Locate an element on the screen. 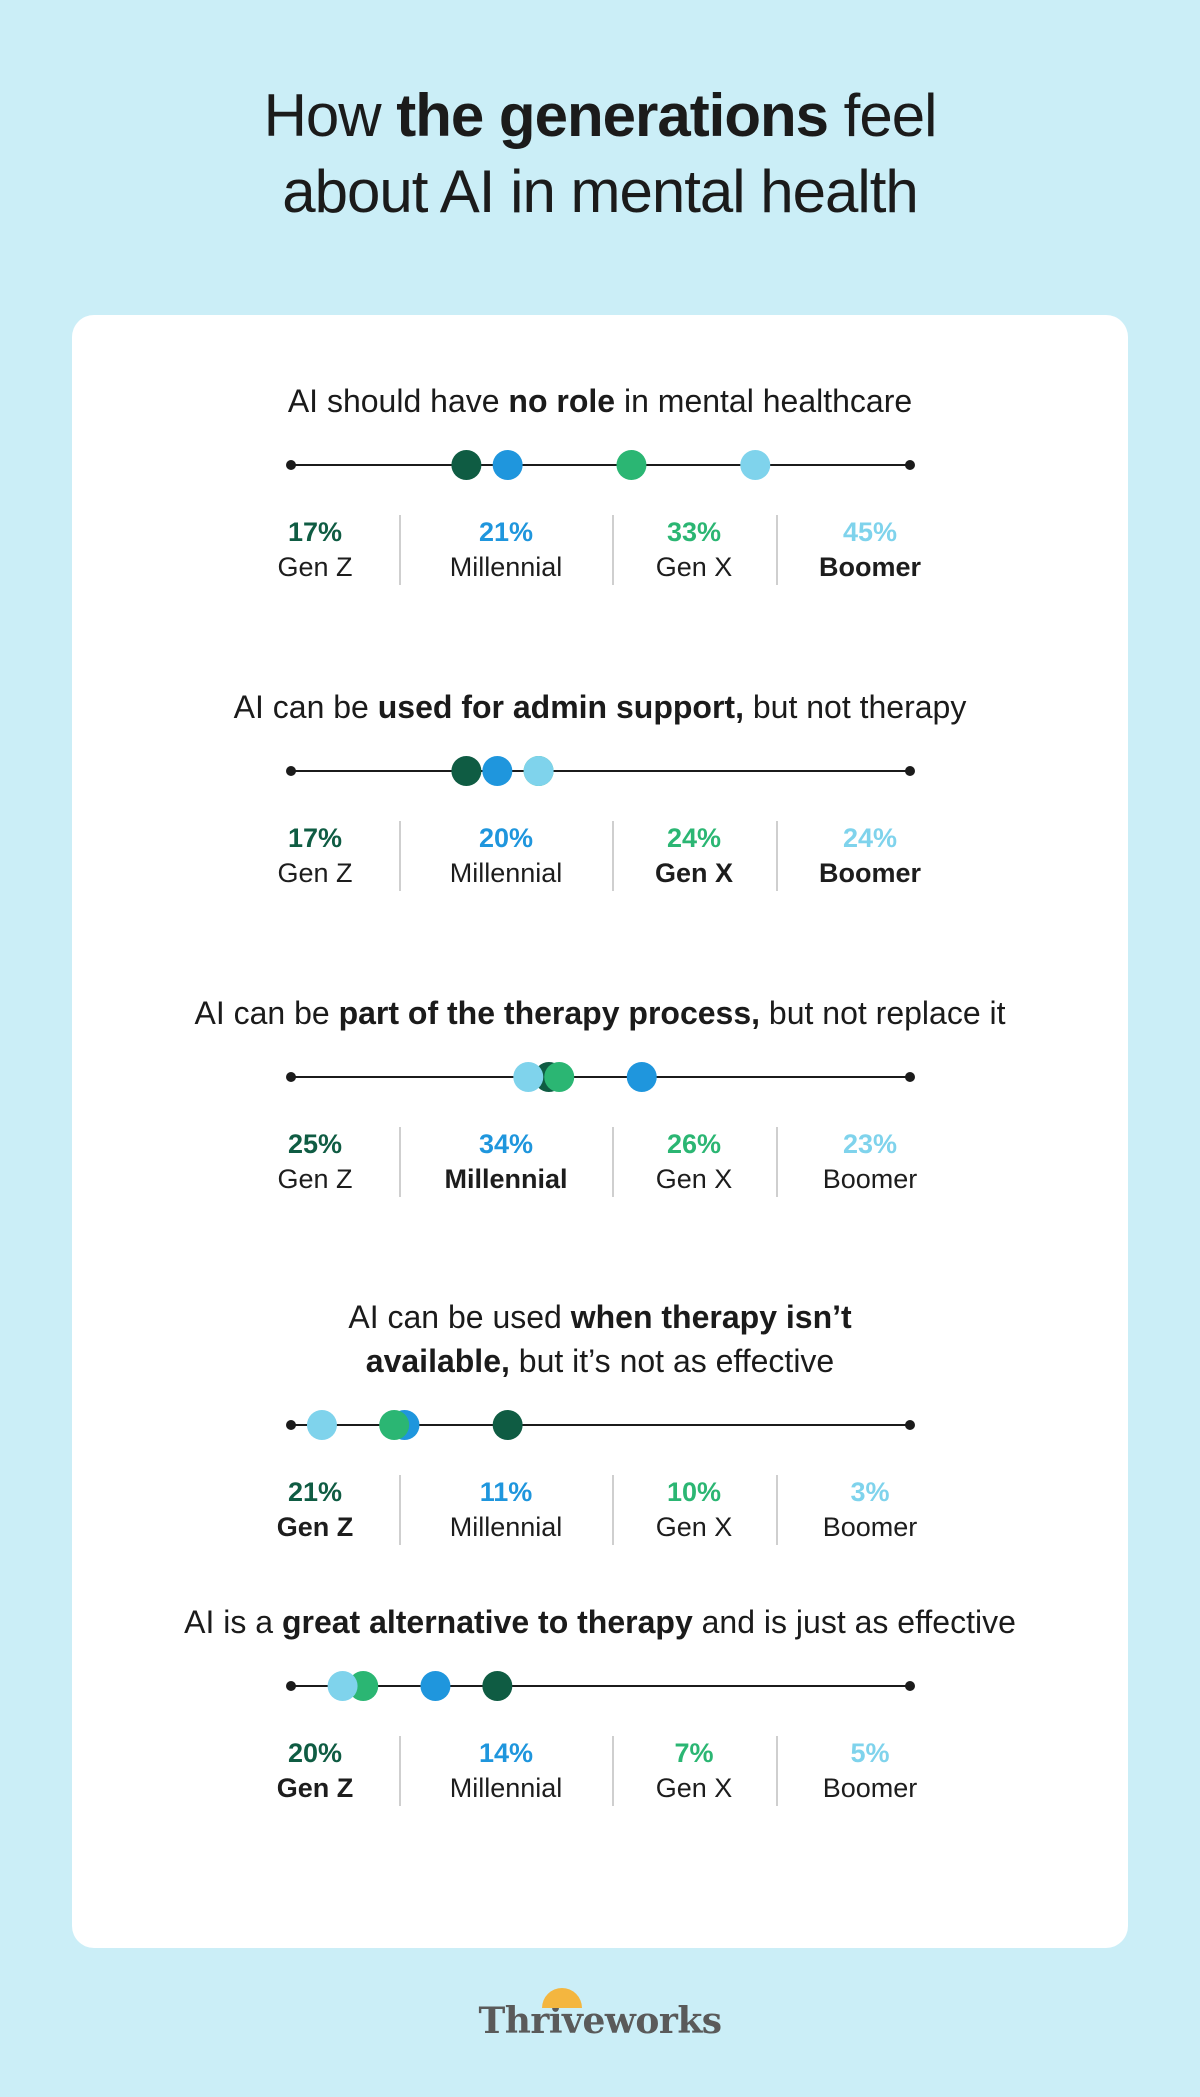 This screenshot has width=1200, height=2097. stat-boomer: 24% Boomer is located at coordinates (870, 856).